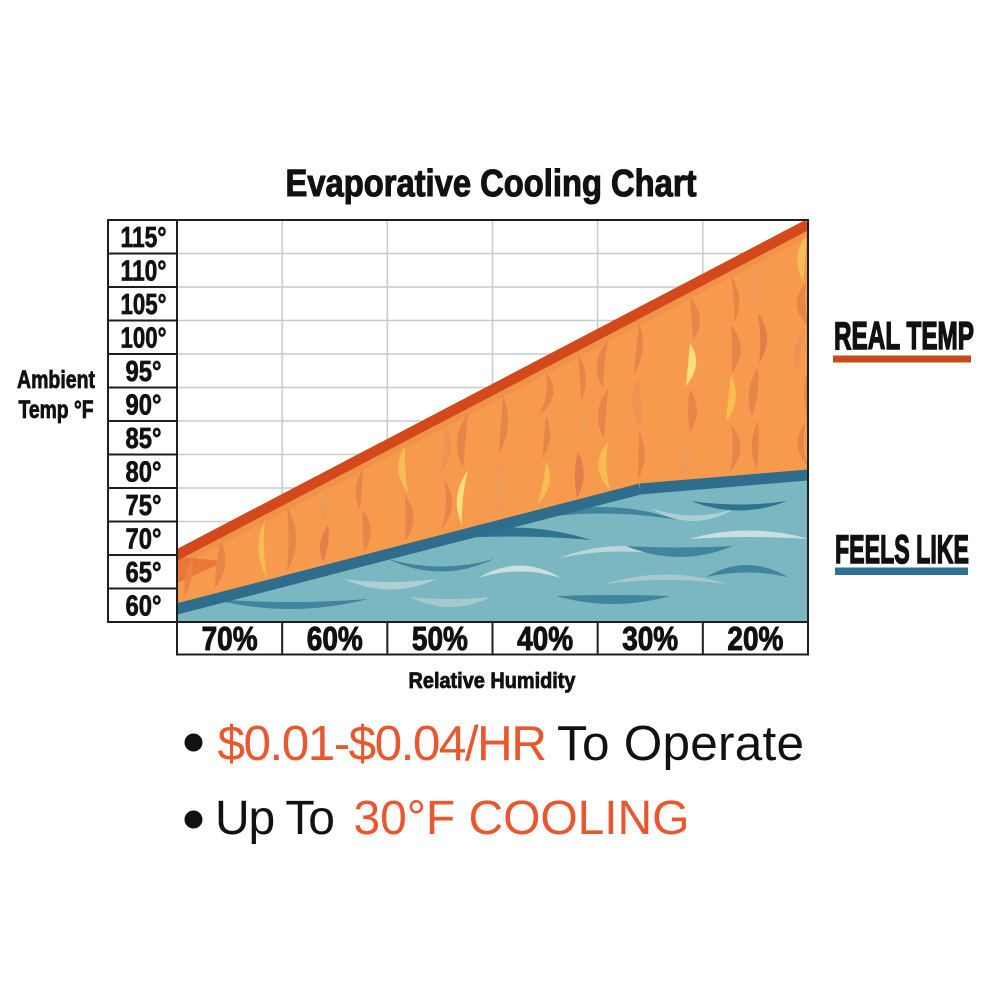 This screenshot has height=1005, width=1000. What do you see at coordinates (144, 607) in the screenshot?
I see `svg-text: 60°` at bounding box center [144, 607].